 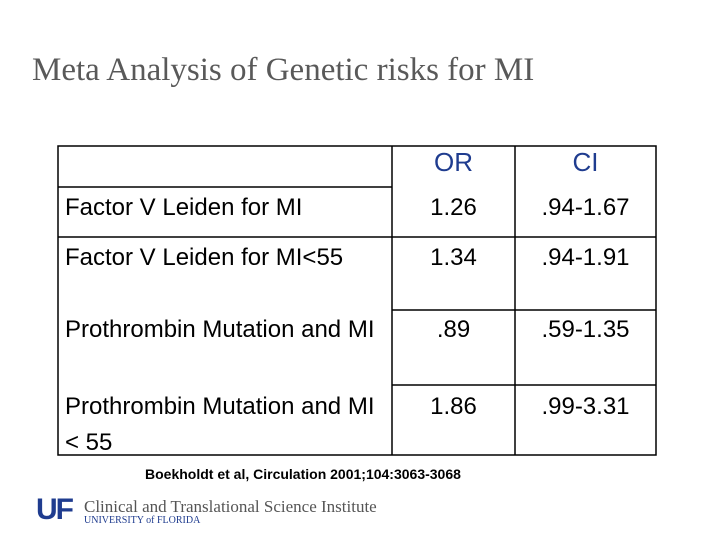 What do you see at coordinates (585, 207) in the screenshot?
I see `cell-value: .94-1.67` at bounding box center [585, 207].